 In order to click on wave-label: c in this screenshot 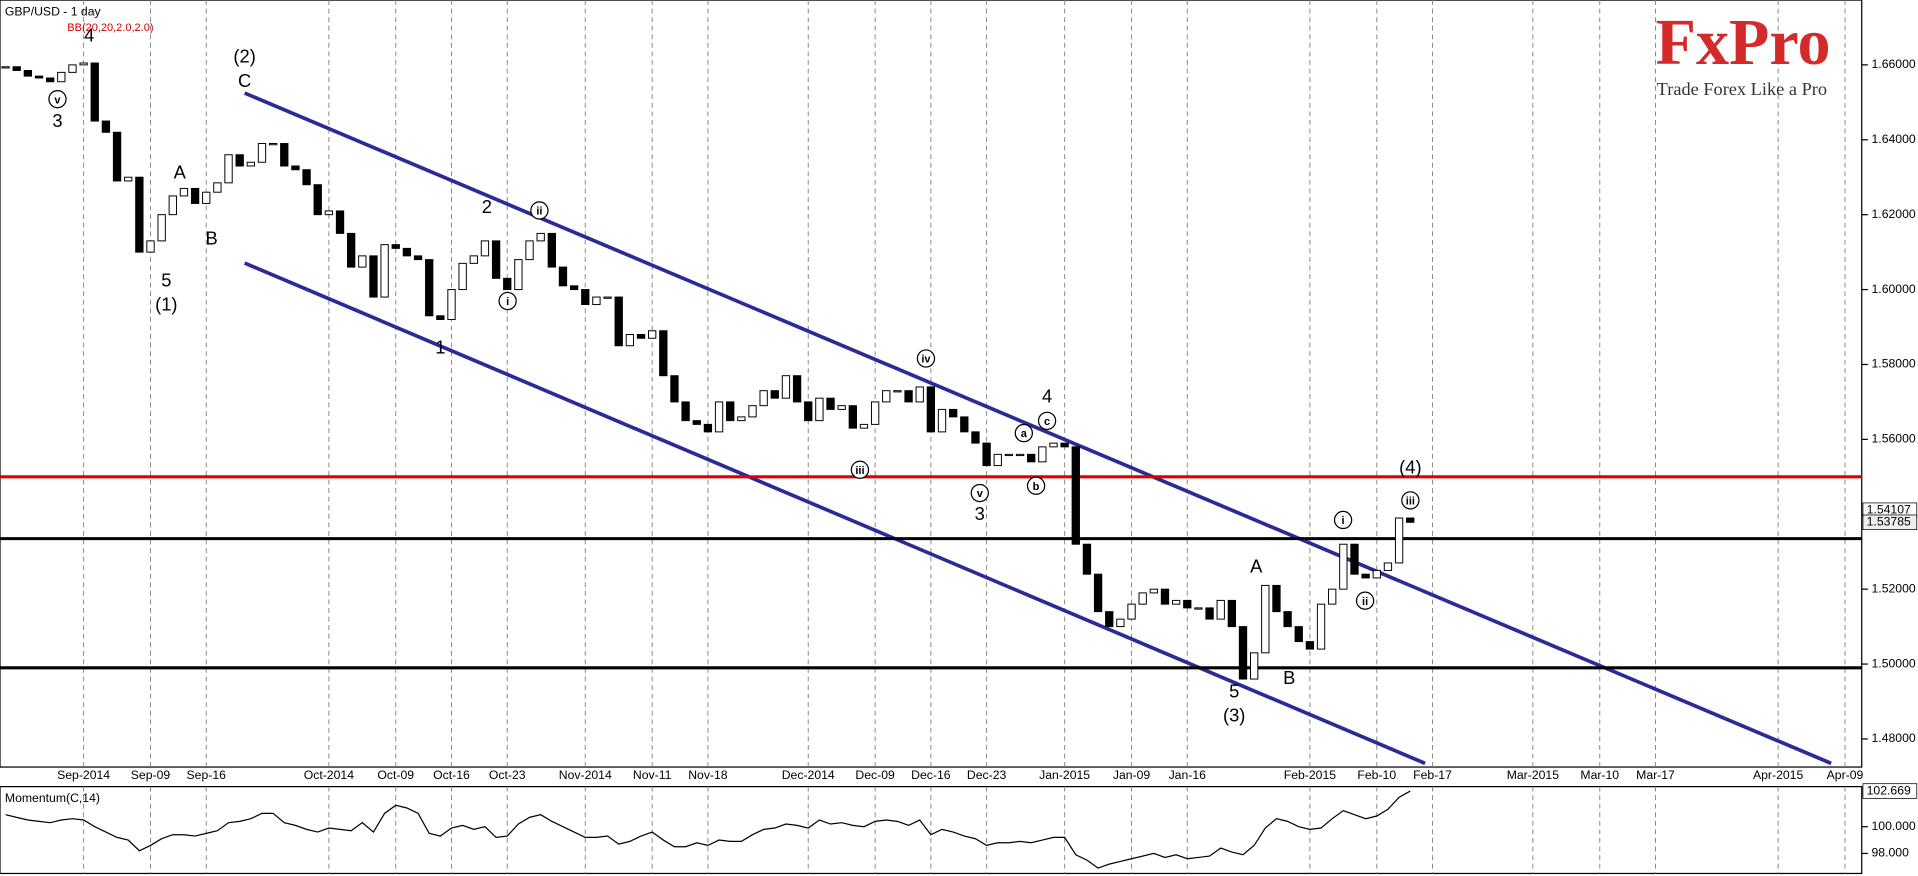, I will do `click(1047, 422)`.